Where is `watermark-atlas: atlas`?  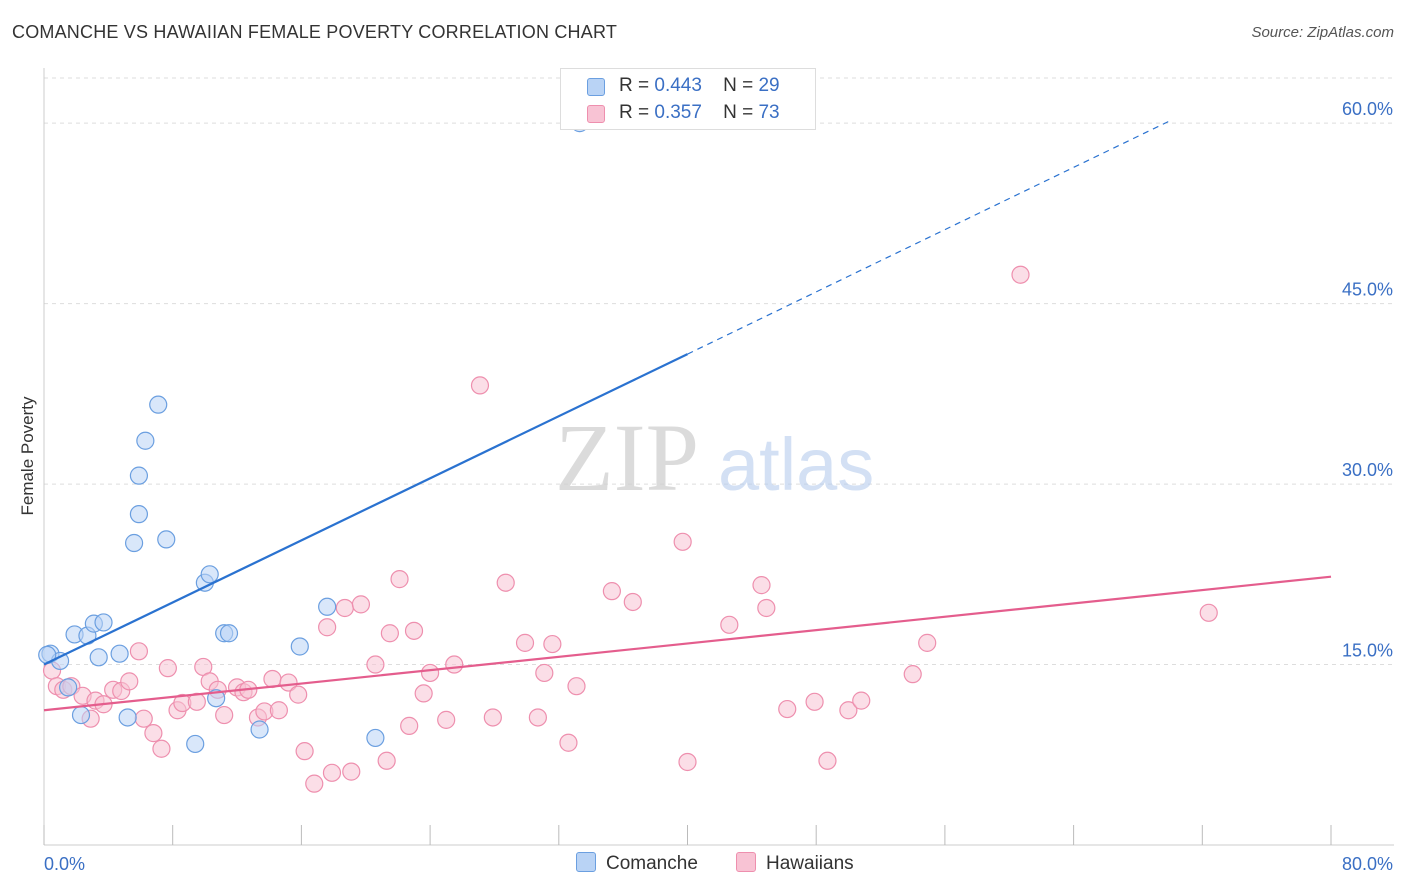
watermark-atlas: atlas is located at coordinates (796, 464).